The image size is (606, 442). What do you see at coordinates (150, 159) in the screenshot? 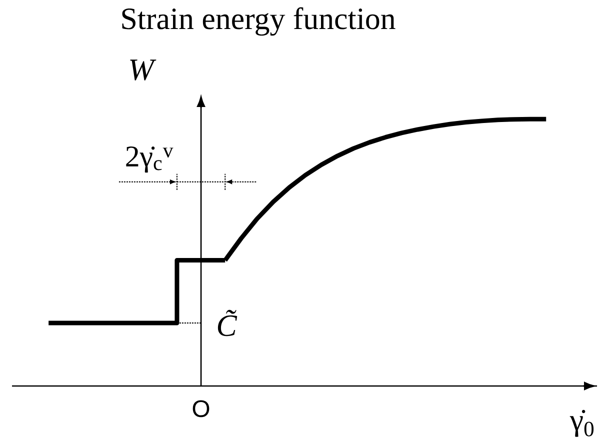
I see `annotation: 2γ̇$_{c}$v` at bounding box center [150, 159].